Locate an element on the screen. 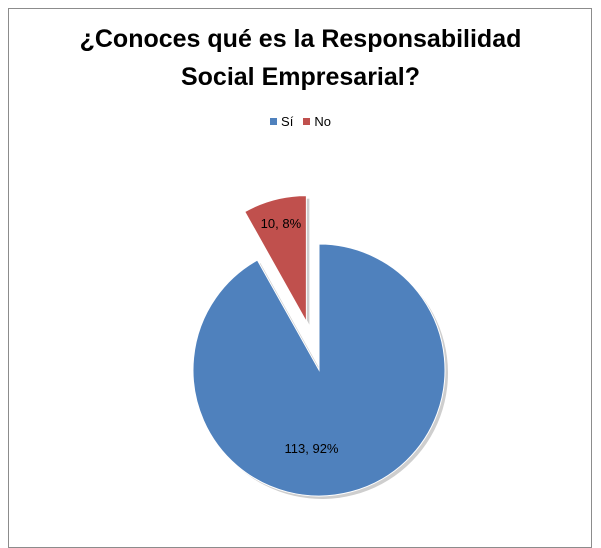 The image size is (601, 548). legend-swatch-si is located at coordinates (274, 121).